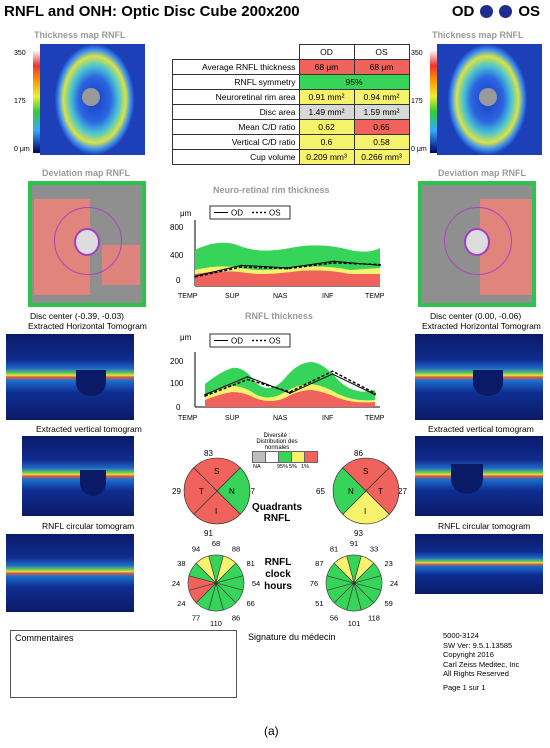 Image resolution: width=550 pixels, height=748 pixels. What do you see at coordinates (236, 157) in the screenshot?
I see `row-label: Cup volume` at bounding box center [236, 157].